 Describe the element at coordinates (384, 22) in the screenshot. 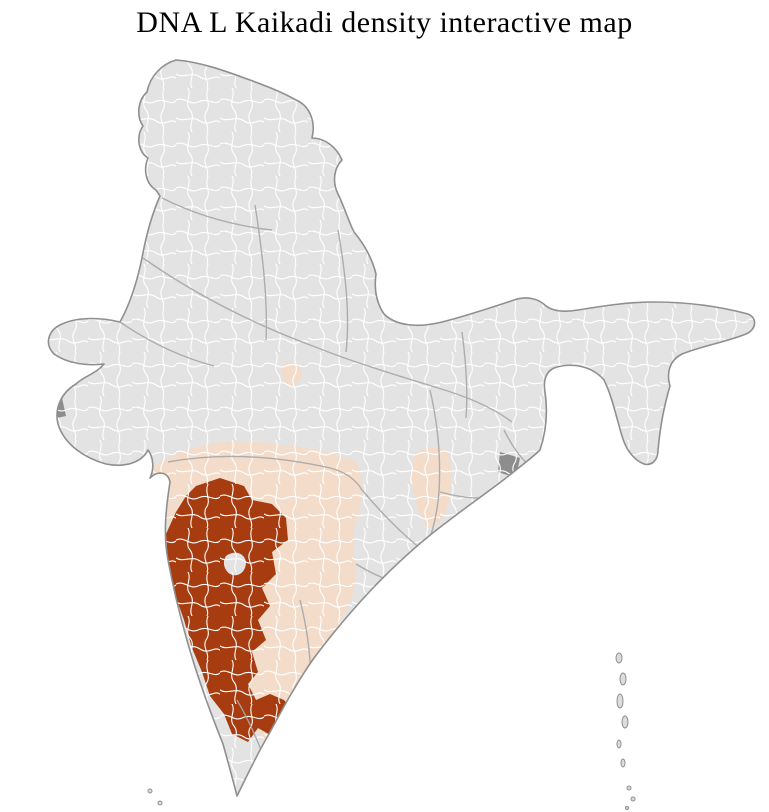

I see `page-title: DNA L Kaikadi density interactive map` at that location.